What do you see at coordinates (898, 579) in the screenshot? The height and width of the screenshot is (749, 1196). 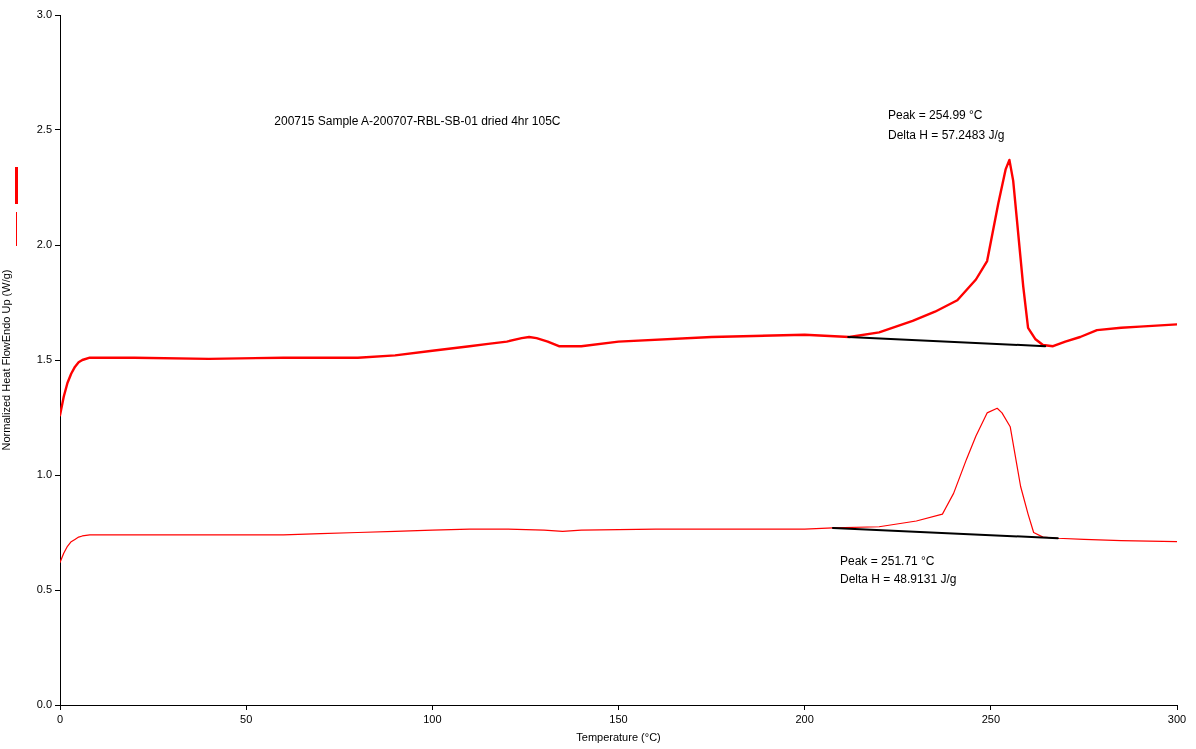 I see `annotation: Delta H = 48.9131 J/g` at bounding box center [898, 579].